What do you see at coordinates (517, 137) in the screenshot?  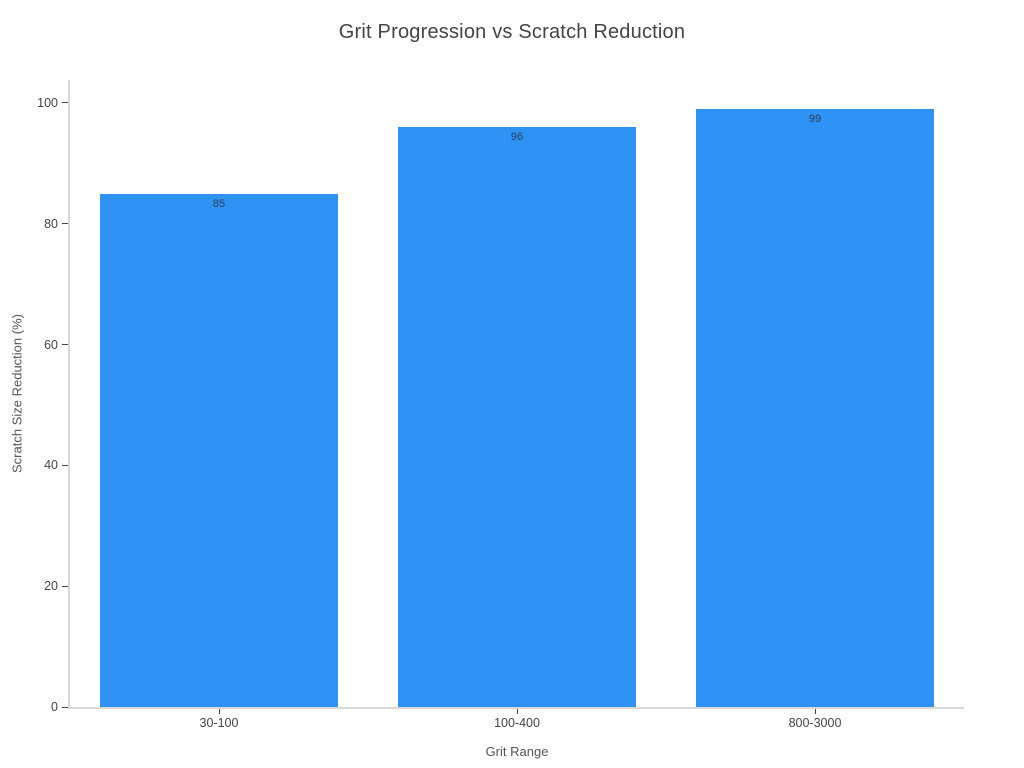 I see `bar-value-label: 96` at bounding box center [517, 137].